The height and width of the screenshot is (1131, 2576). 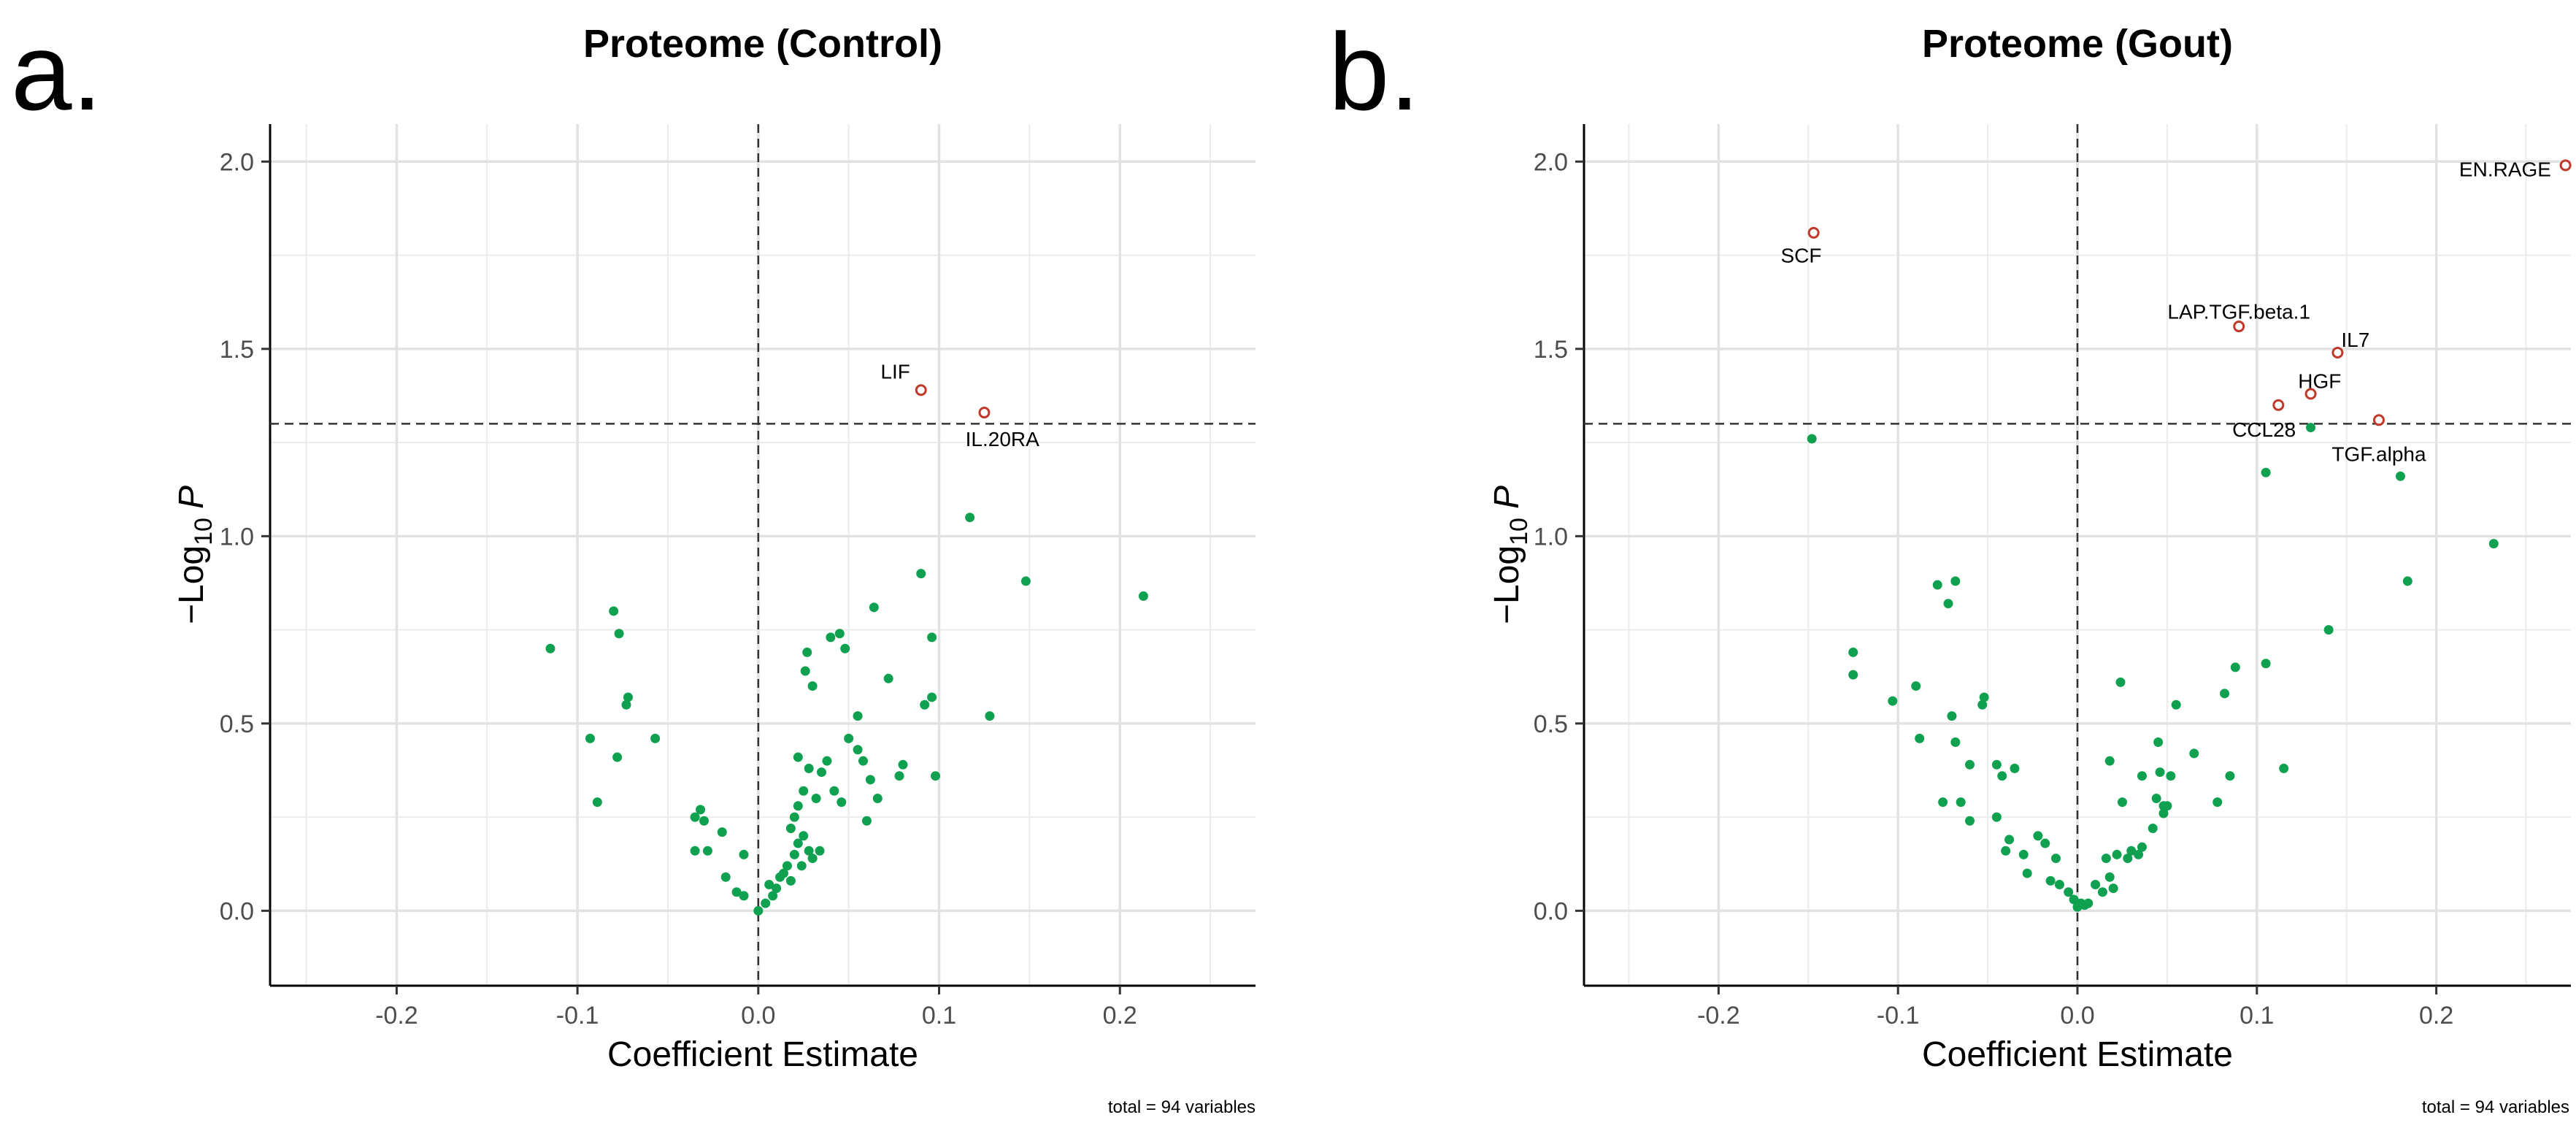 What do you see at coordinates (1374, 71) in the screenshot?
I see `panel-letter: b.` at bounding box center [1374, 71].